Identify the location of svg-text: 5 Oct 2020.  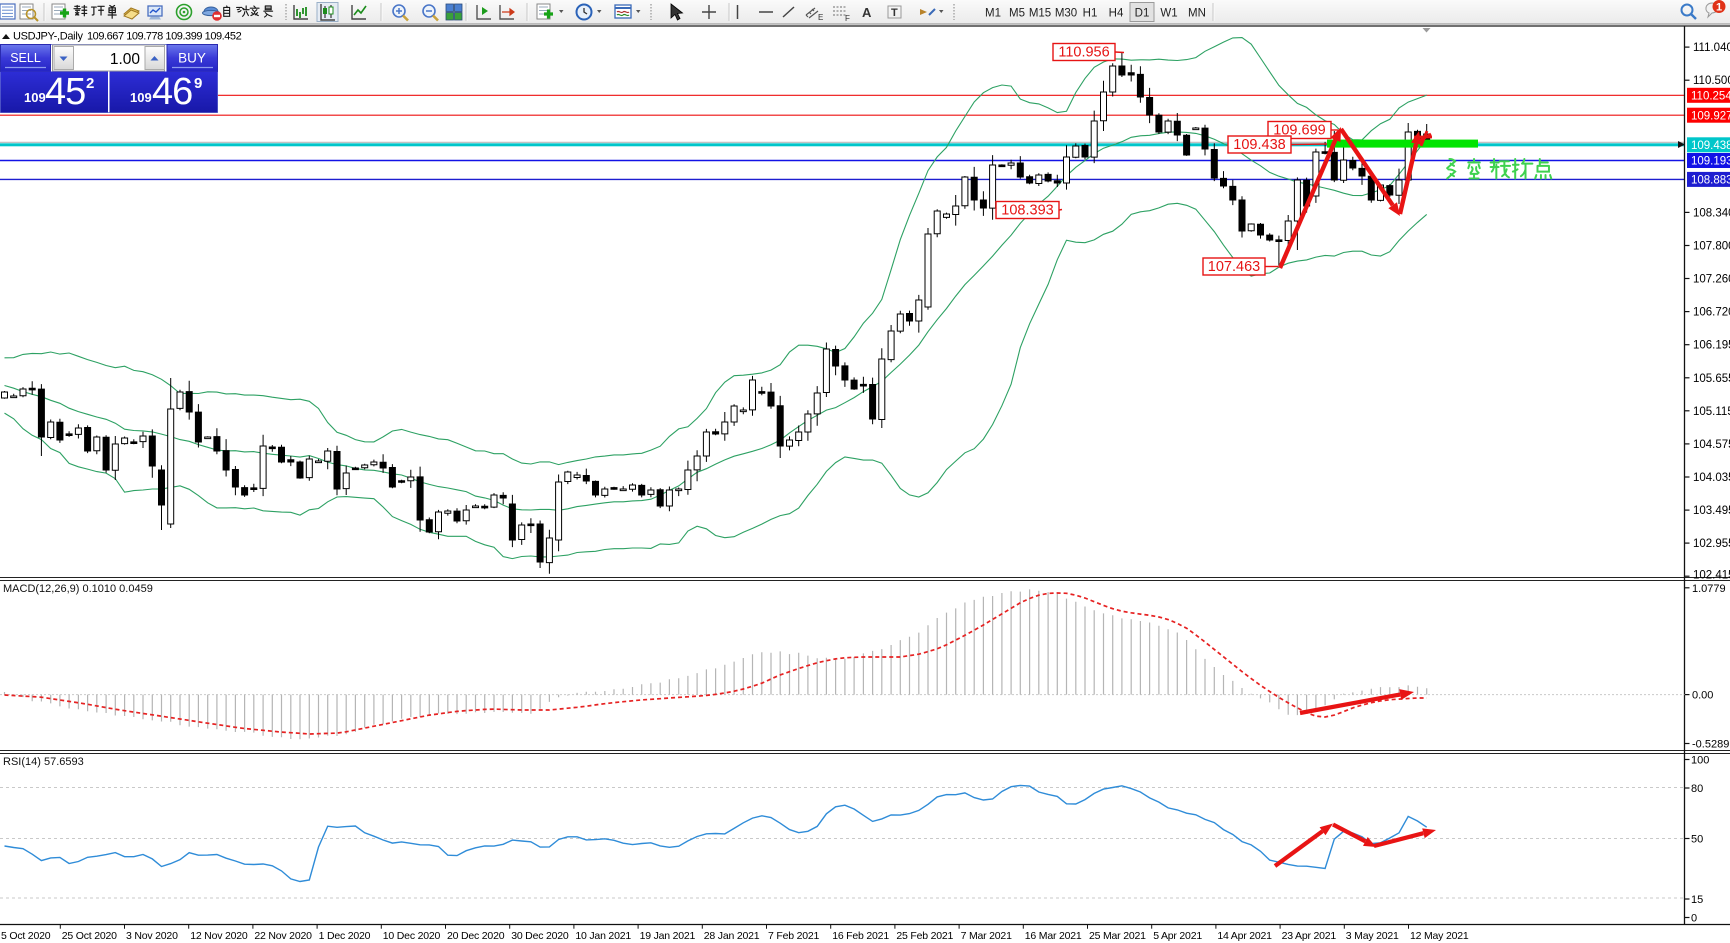
(26, 936).